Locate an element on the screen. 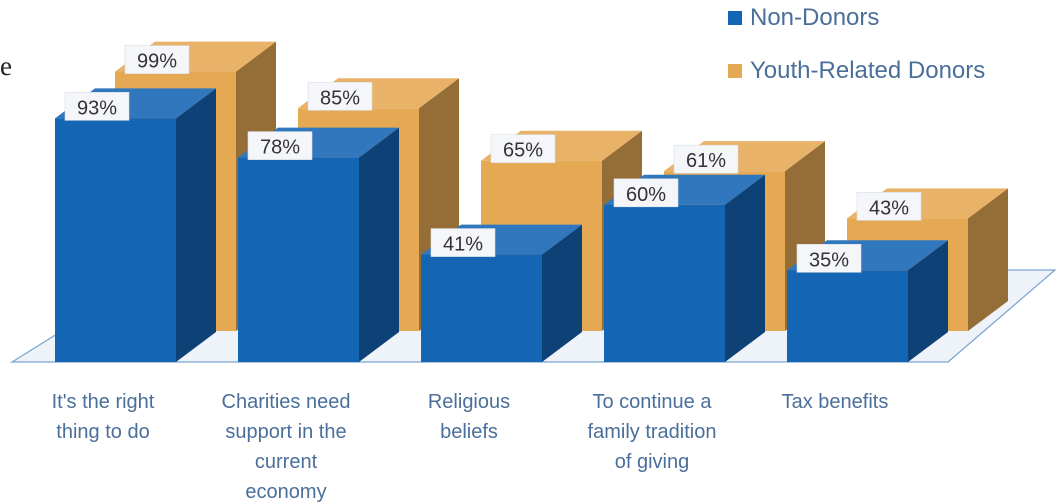 This screenshot has width=1061, height=502. category-label-3: To continue a family tradition of giving is located at coordinates (652, 432).